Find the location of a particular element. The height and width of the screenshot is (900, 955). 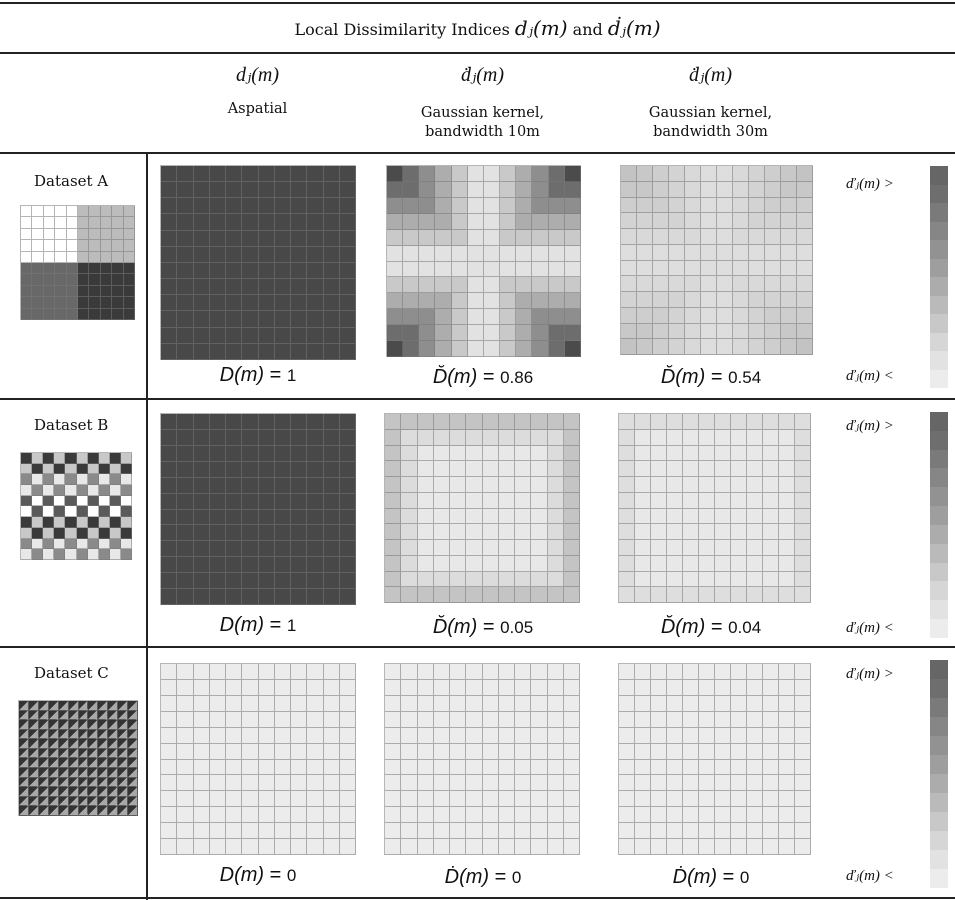

col-header-label-1: Aspatial is located at coordinates (257, 109).